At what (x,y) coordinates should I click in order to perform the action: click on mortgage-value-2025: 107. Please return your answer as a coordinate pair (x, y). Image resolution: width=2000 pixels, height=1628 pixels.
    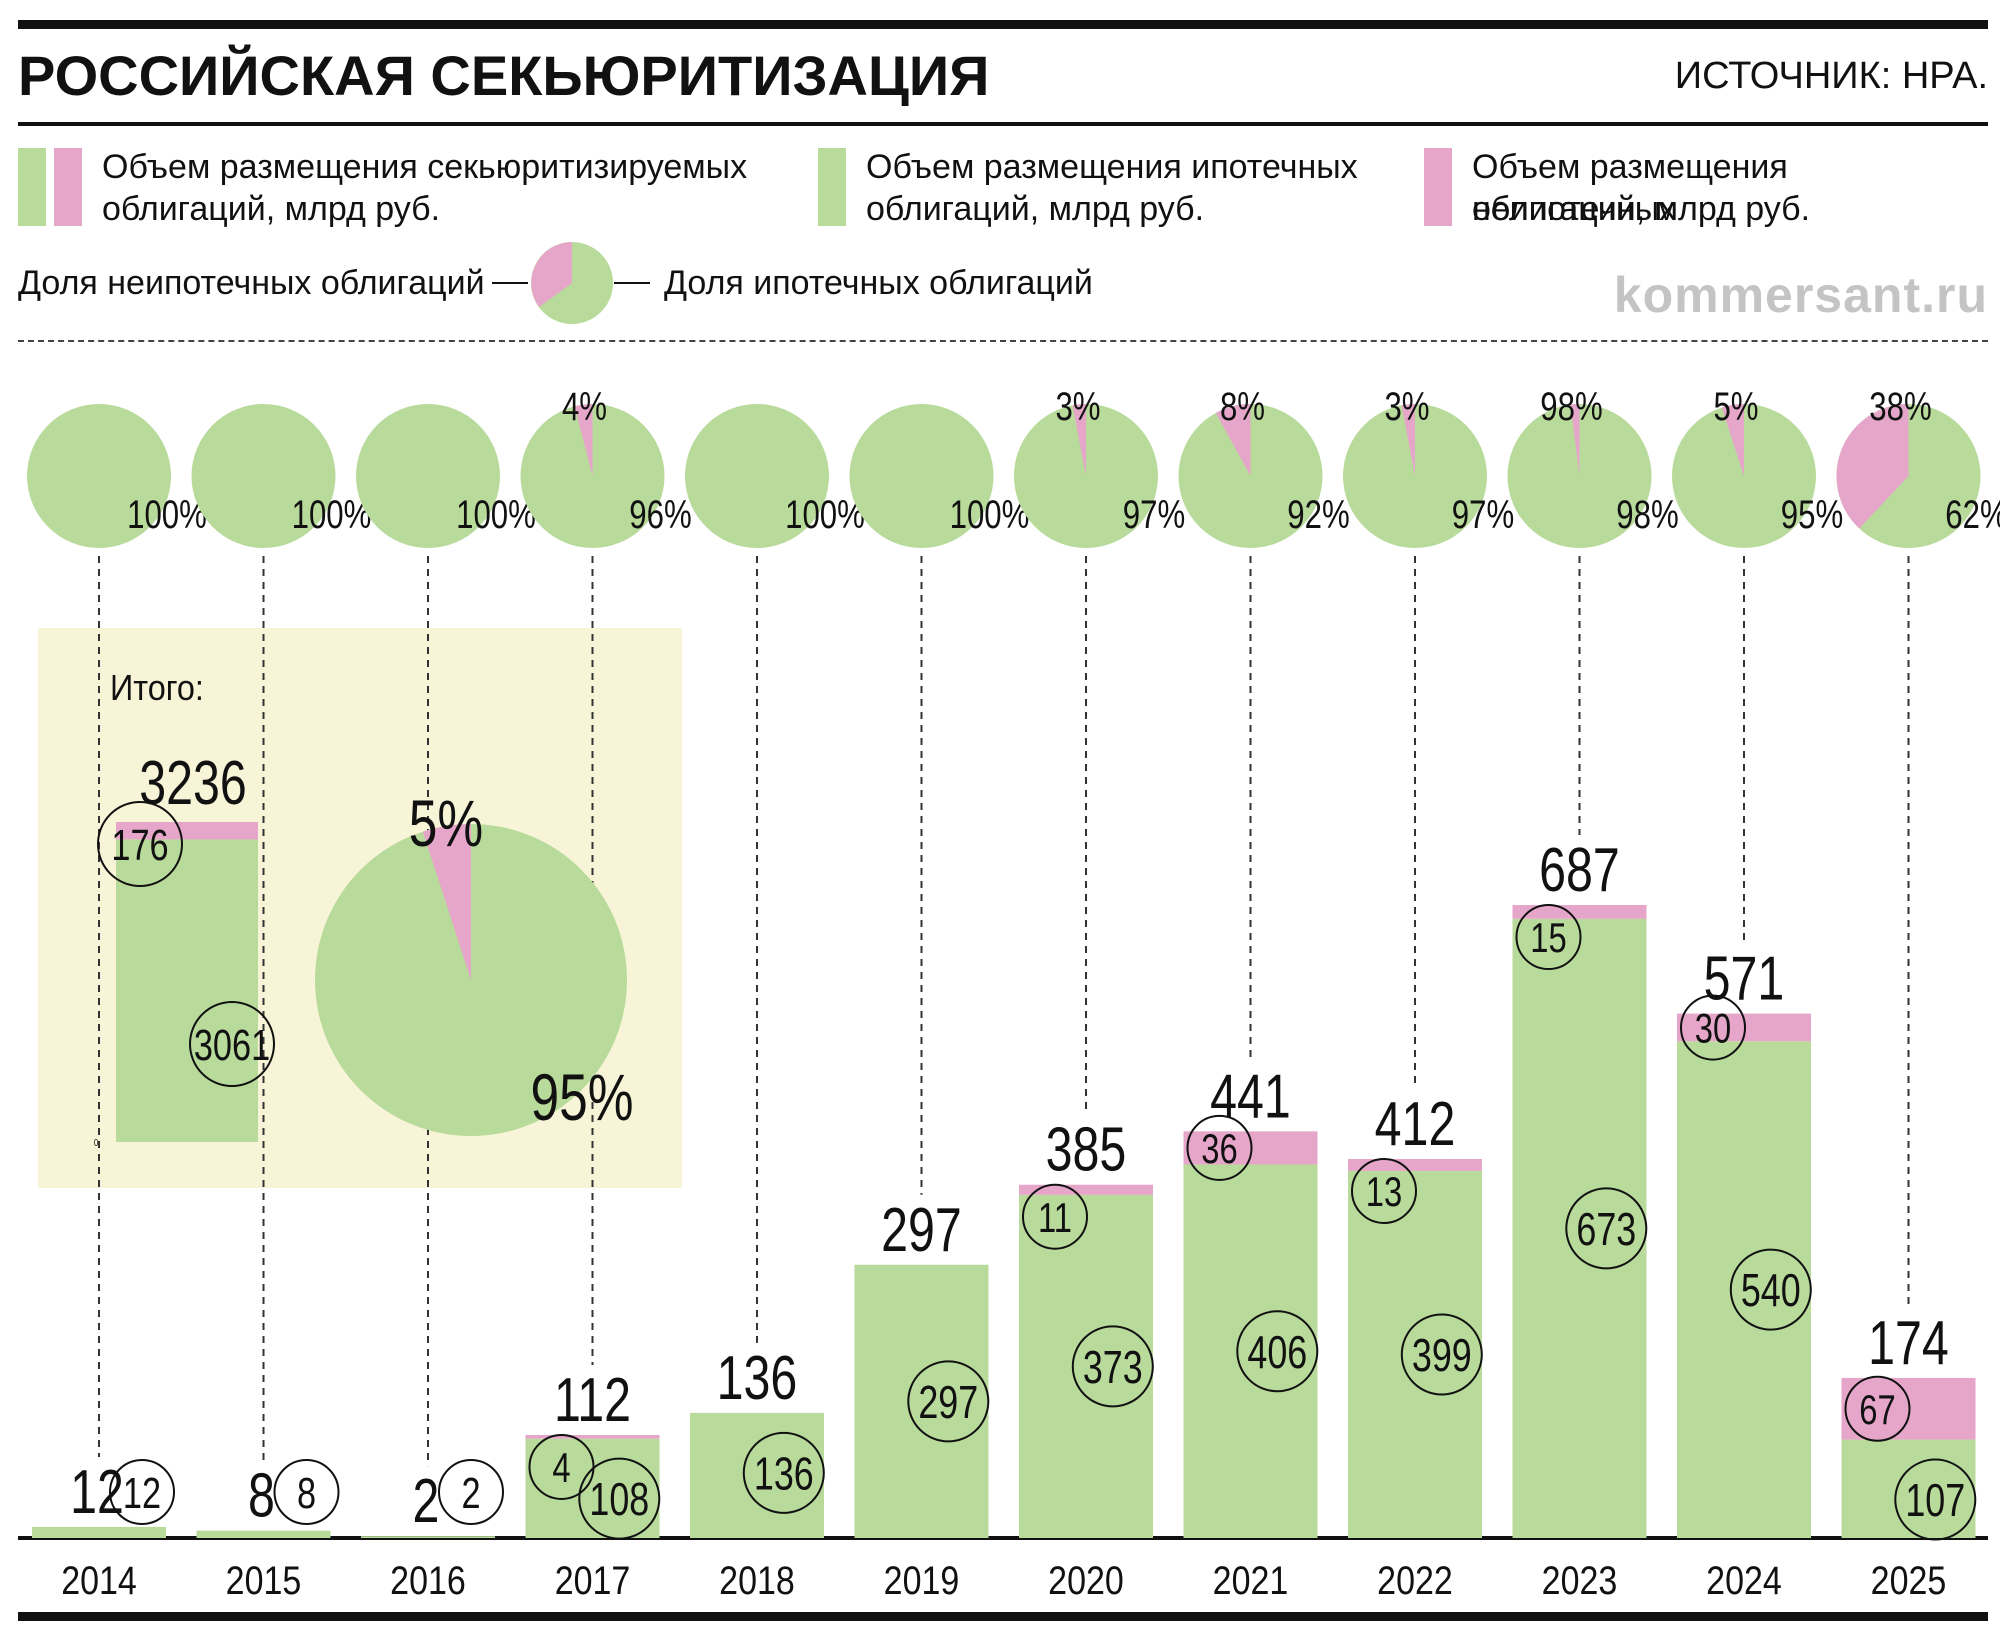
    Looking at the image, I should click on (1935, 1500).